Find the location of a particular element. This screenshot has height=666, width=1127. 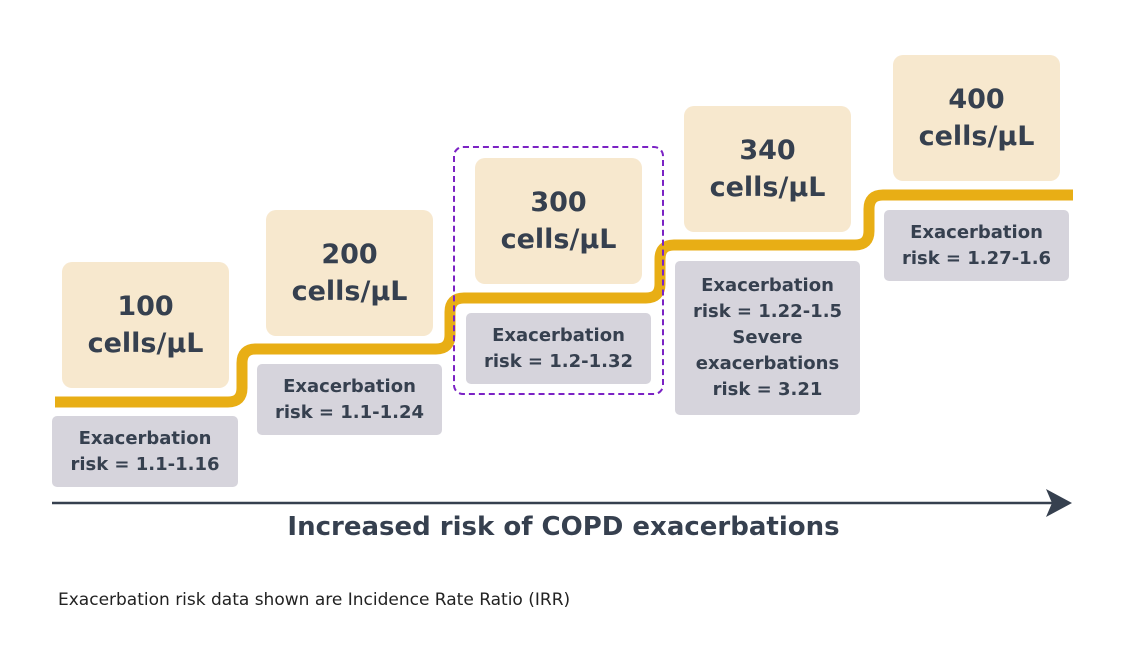

cell-count-box-400: 400 cells/µL is located at coordinates (976, 118).